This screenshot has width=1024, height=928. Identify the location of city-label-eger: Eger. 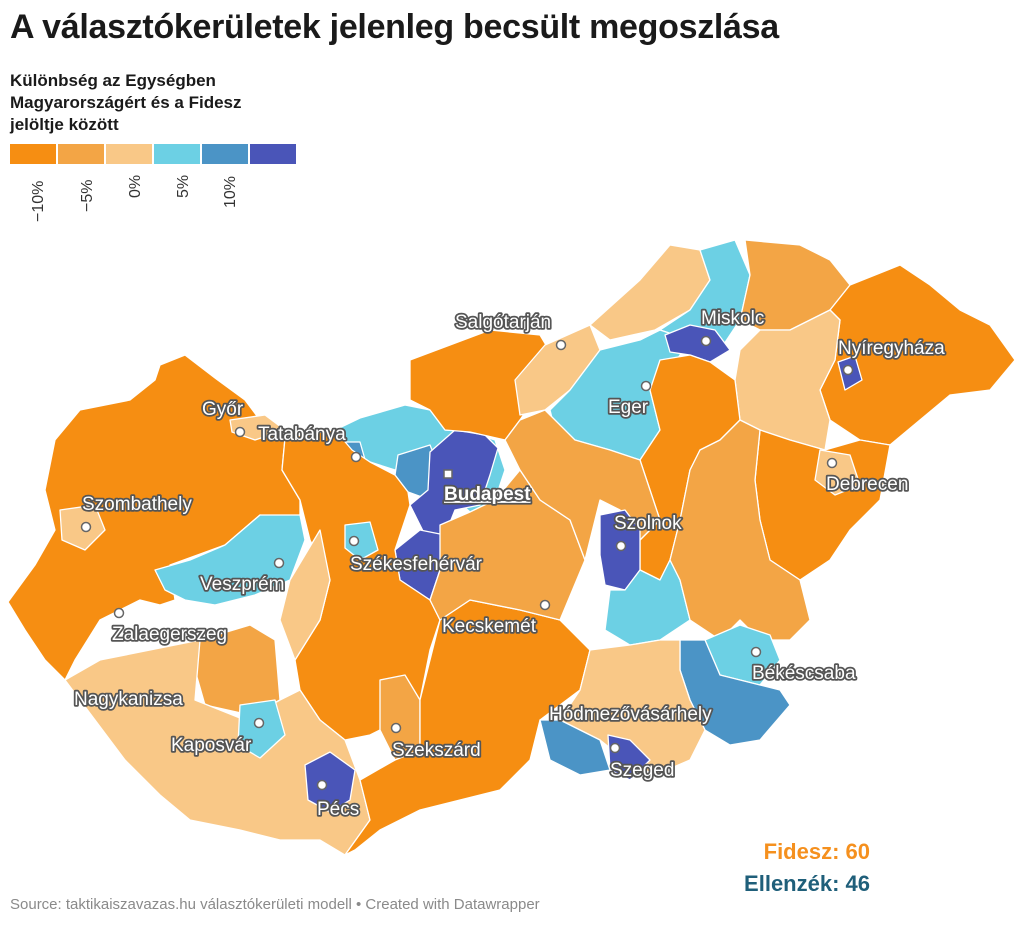
(628, 407).